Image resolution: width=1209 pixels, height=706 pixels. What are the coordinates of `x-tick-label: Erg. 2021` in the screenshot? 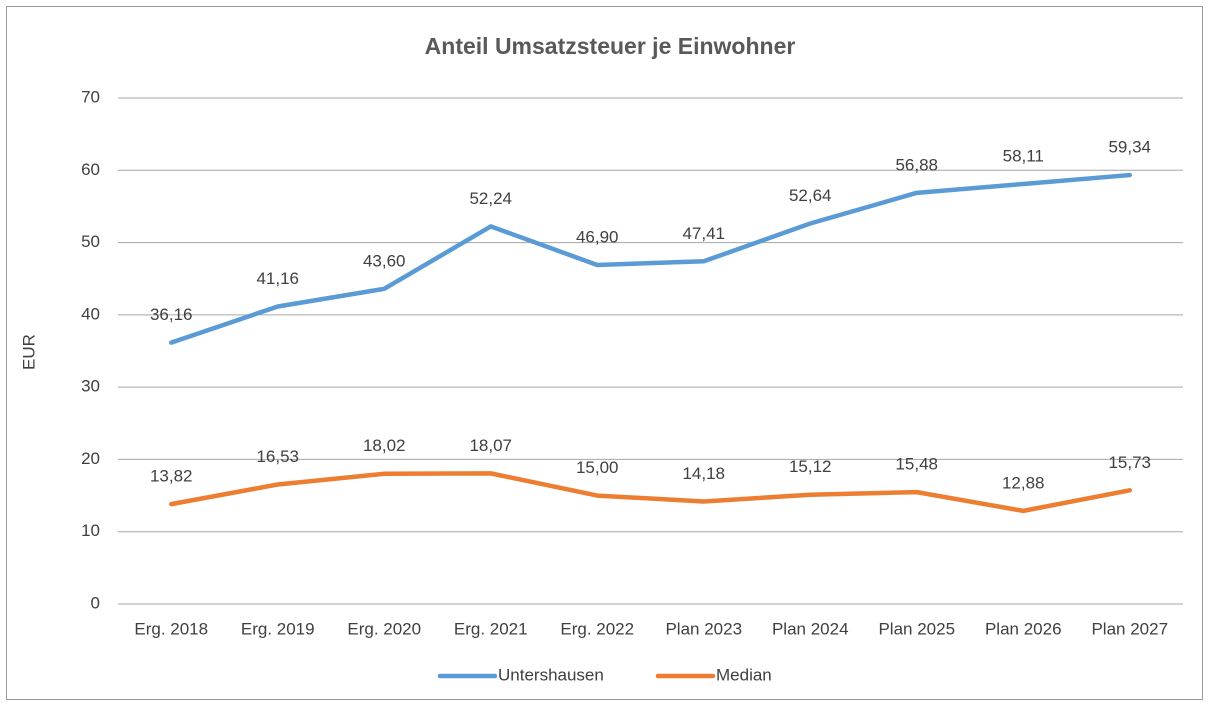 It's located at (491, 628).